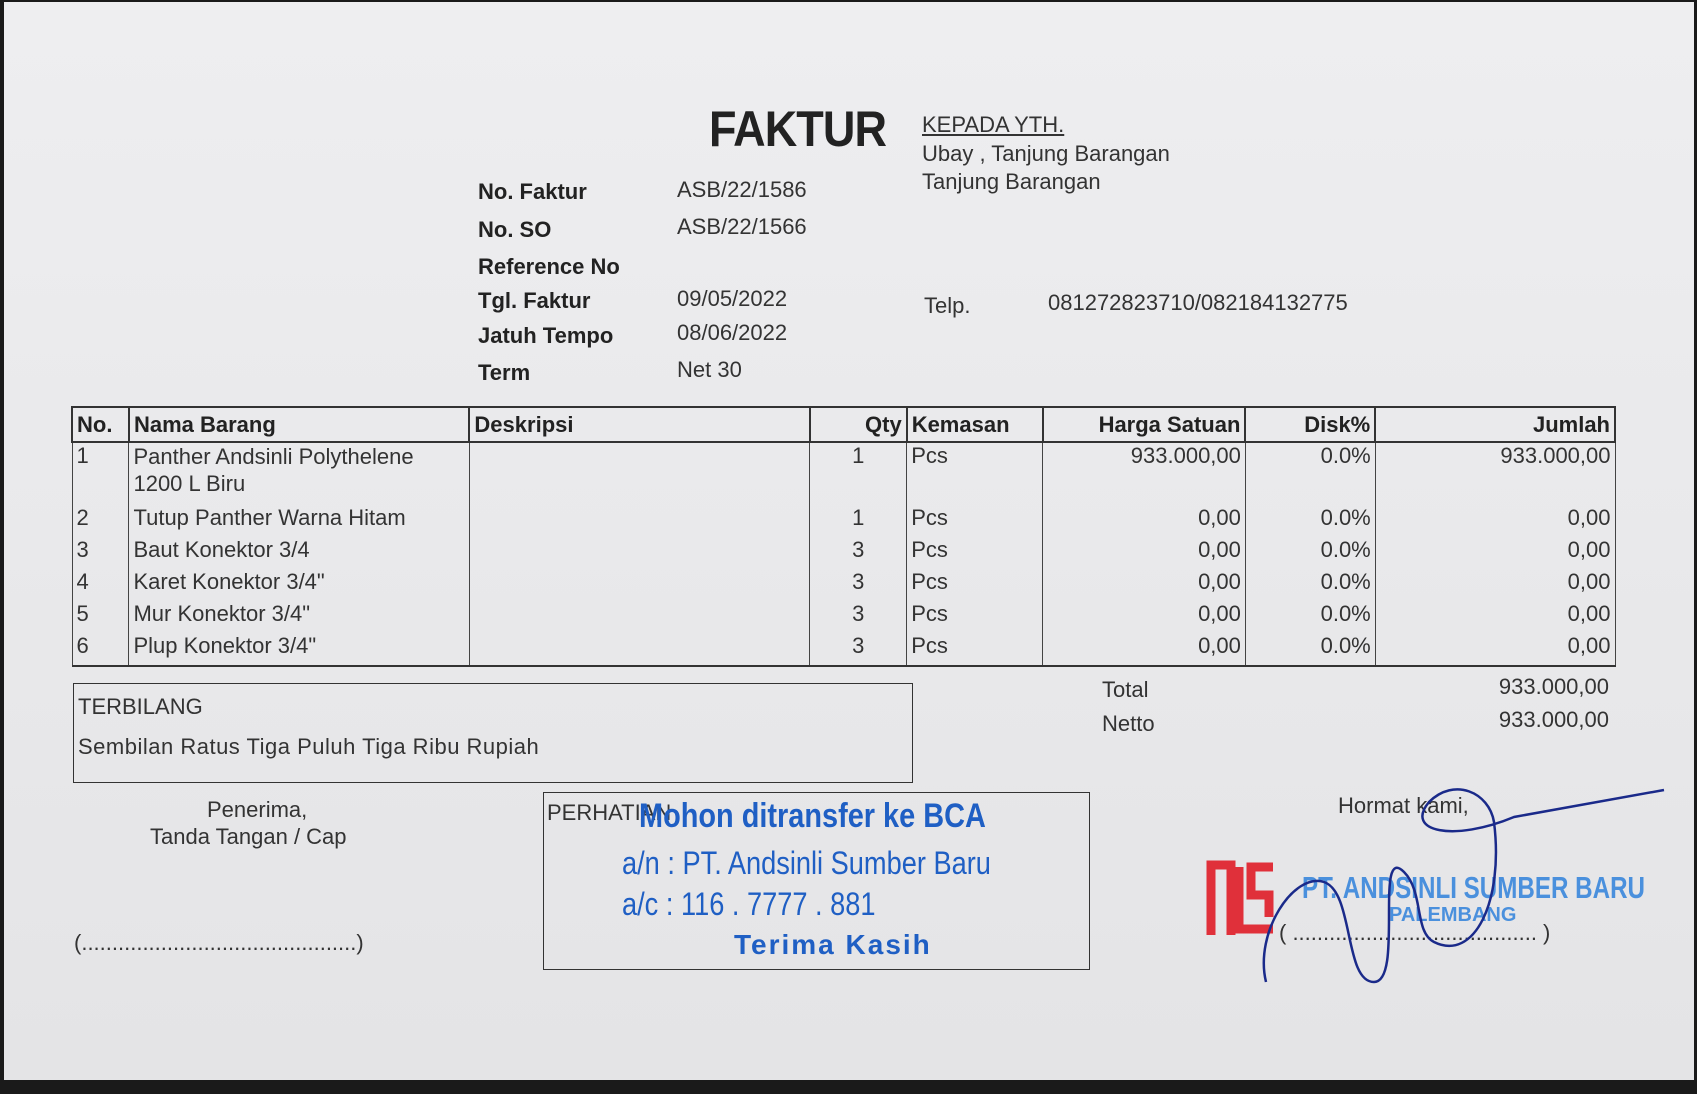 This screenshot has width=1697, height=1094. Describe the element at coordinates (1553, 719) in the screenshot. I see `netto-value: 933.000,00` at that location.